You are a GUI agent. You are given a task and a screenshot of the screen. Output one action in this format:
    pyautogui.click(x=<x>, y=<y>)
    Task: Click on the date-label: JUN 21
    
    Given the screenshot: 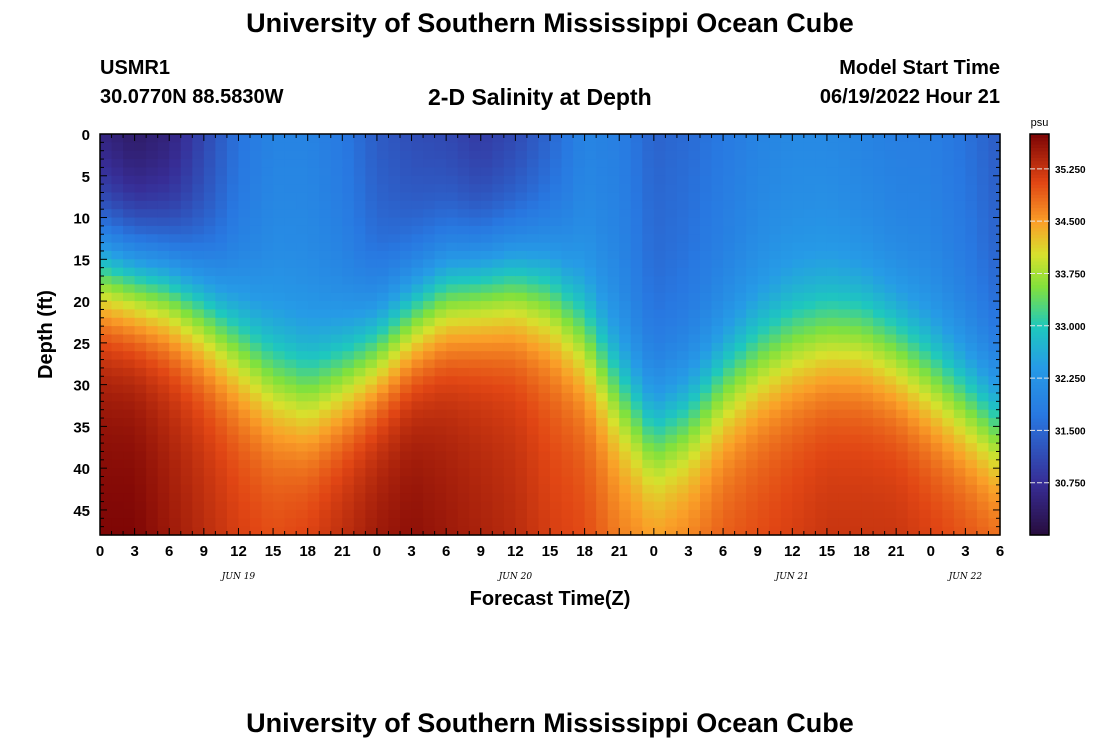 What is the action you would take?
    pyautogui.click(x=791, y=577)
    